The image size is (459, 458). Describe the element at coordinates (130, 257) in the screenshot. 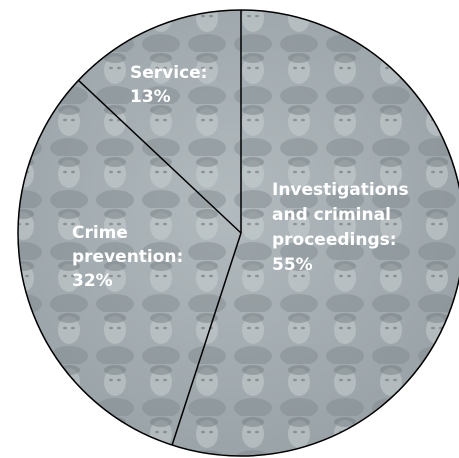

I see `slice-label-crime-prevention: Crime prevention: 32%` at that location.